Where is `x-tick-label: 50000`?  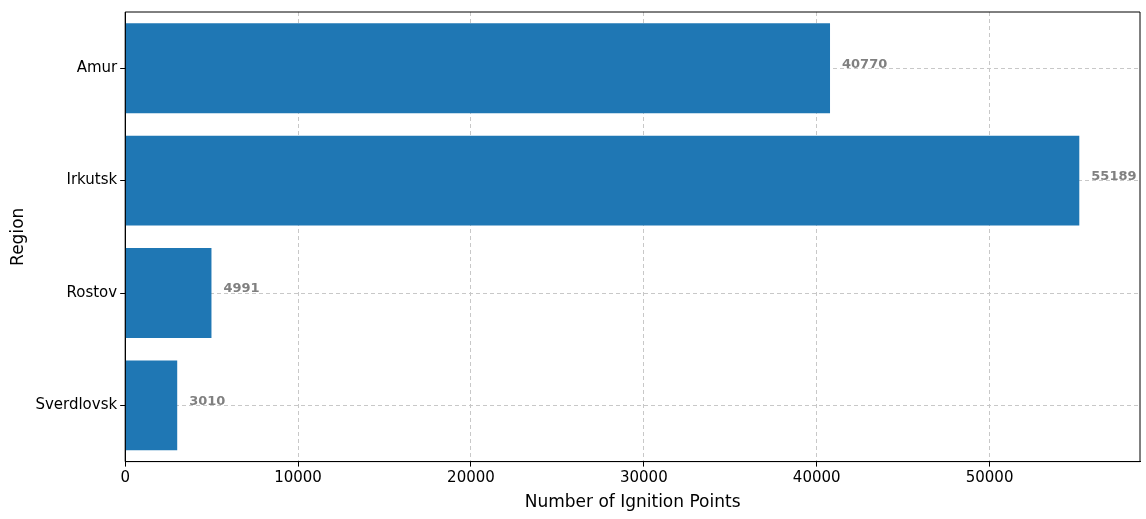
x-tick-label: 50000 is located at coordinates (989, 477).